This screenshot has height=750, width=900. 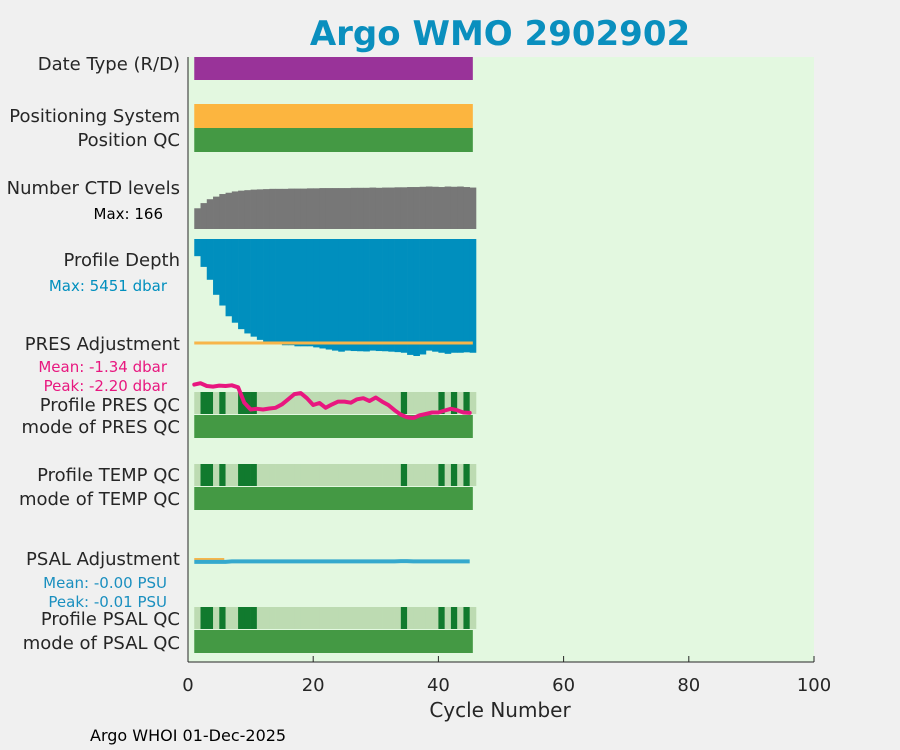 I want to click on label-mode-psal-qc: mode of PSAL QC, so click(x=101, y=643).